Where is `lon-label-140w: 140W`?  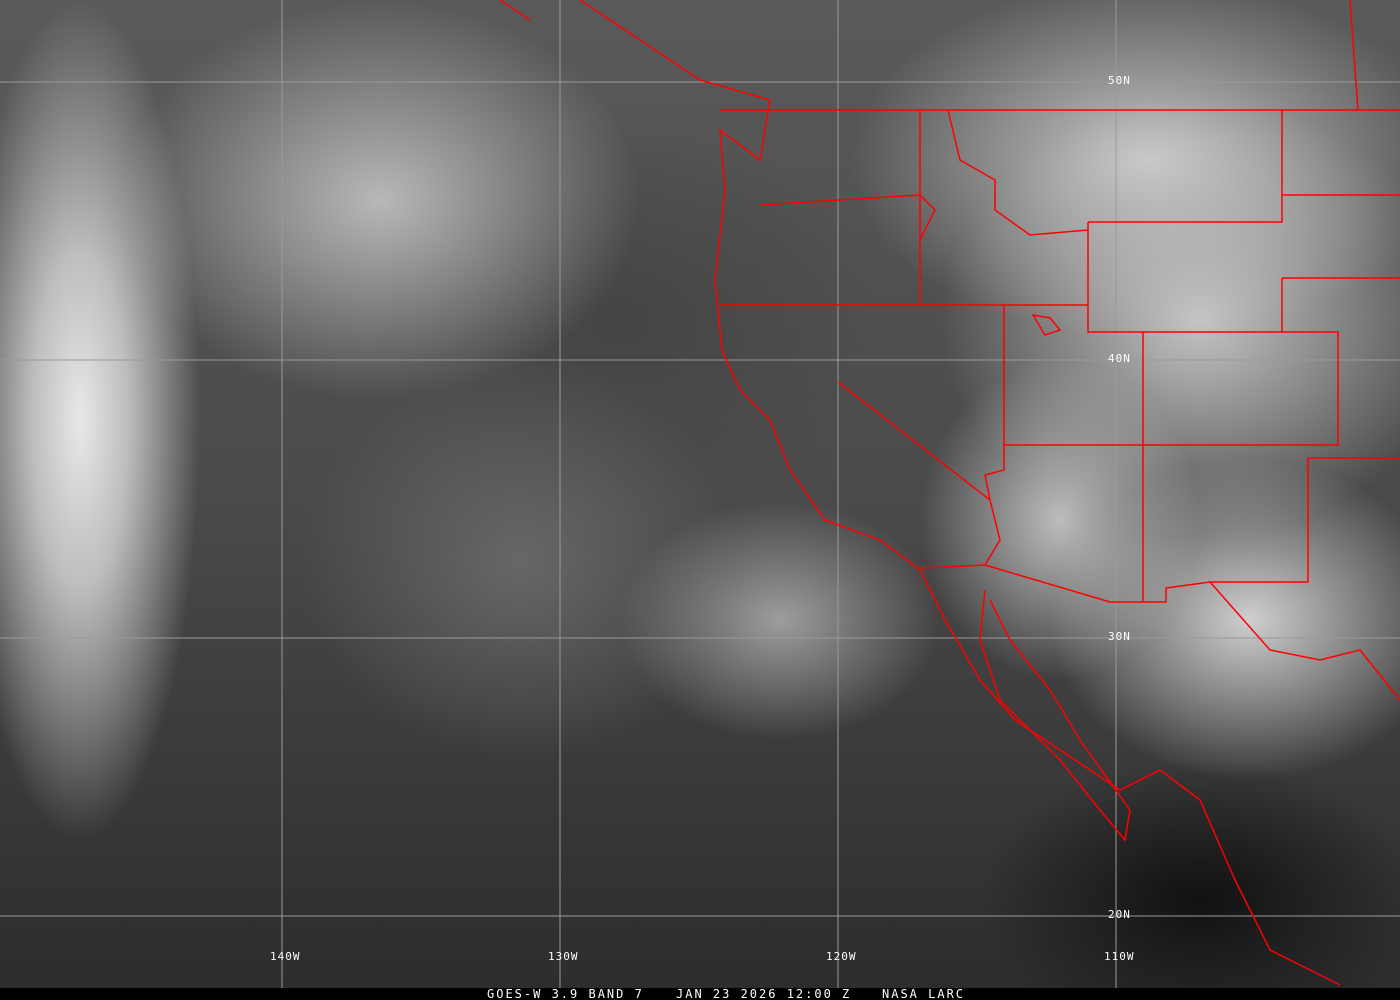 lon-label-140w: 140W is located at coordinates (285, 956).